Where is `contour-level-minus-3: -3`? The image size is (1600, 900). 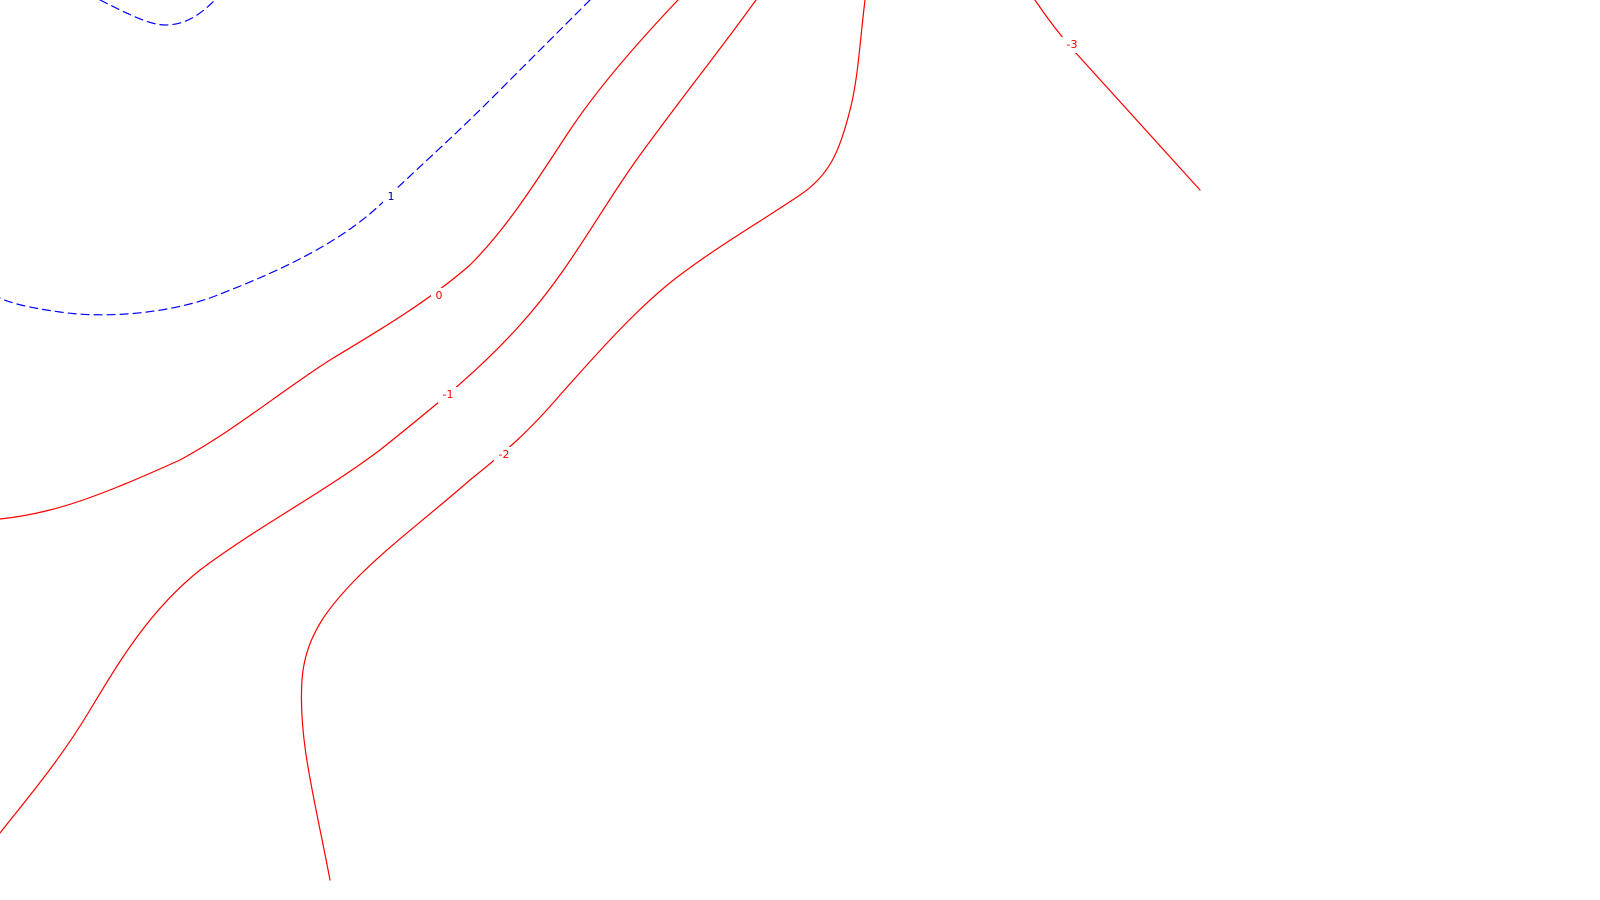
contour-level-minus-3: -3 is located at coordinates (1117, 95).